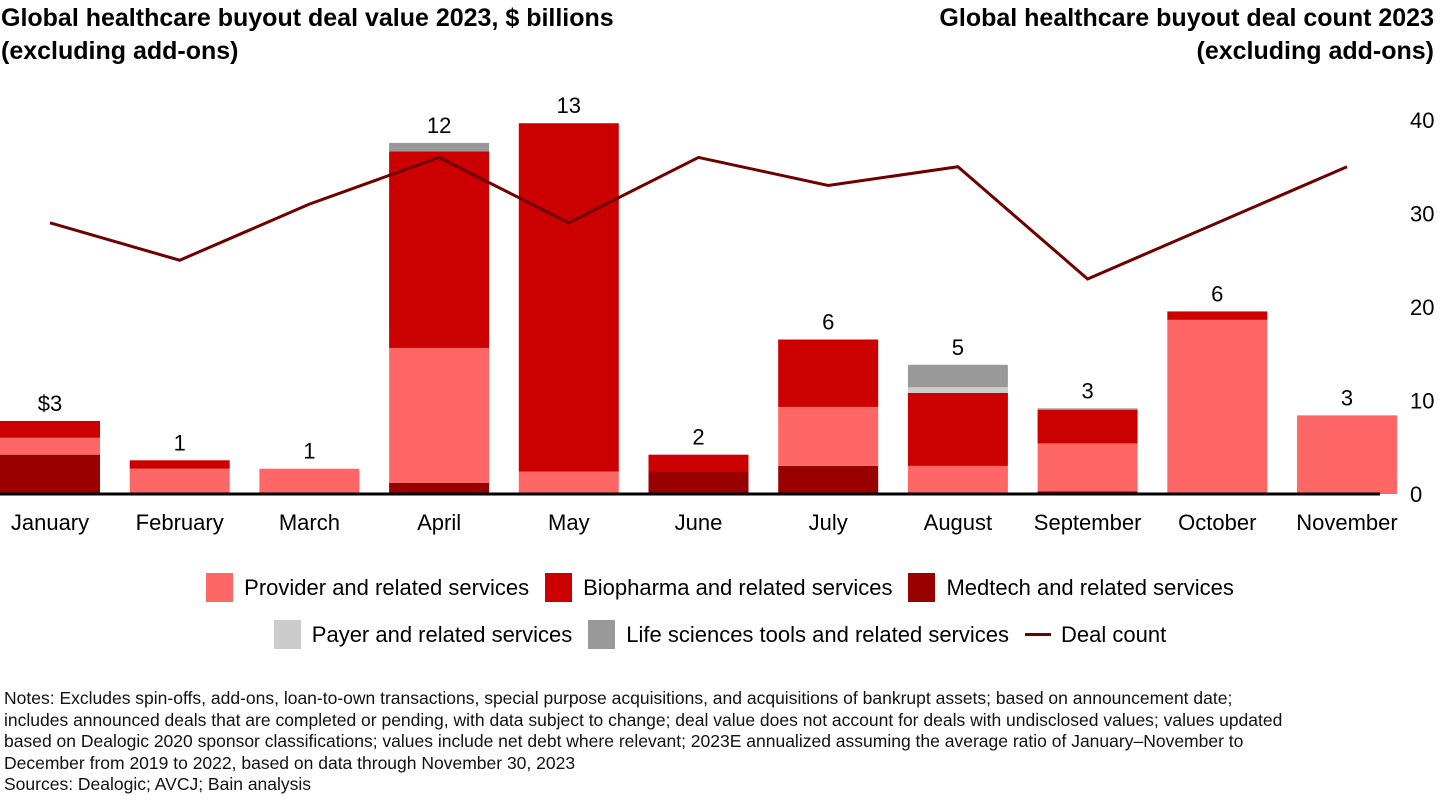  What do you see at coordinates (309, 522) in the screenshot?
I see `x-tick-label: March` at bounding box center [309, 522].